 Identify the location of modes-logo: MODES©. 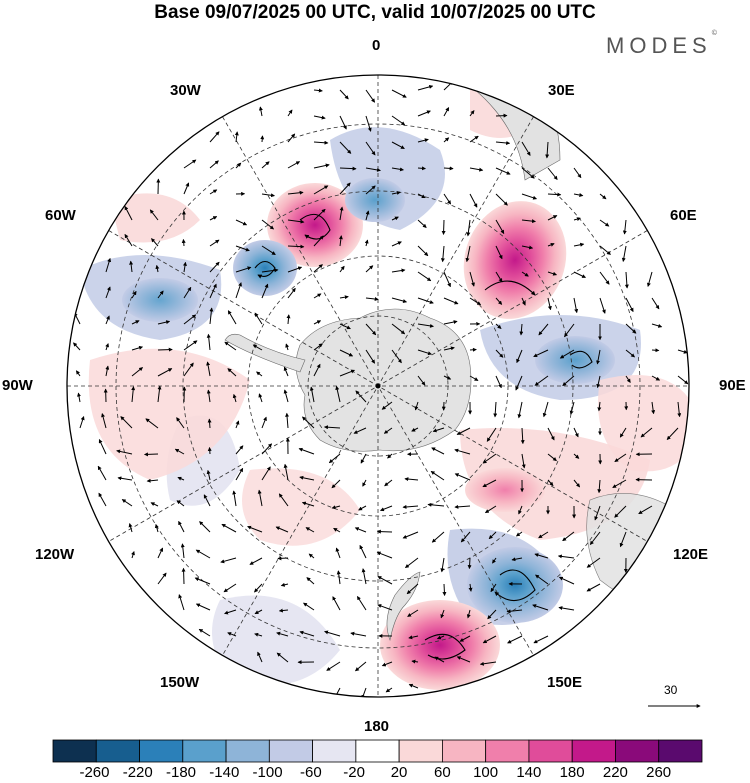
(661, 44).